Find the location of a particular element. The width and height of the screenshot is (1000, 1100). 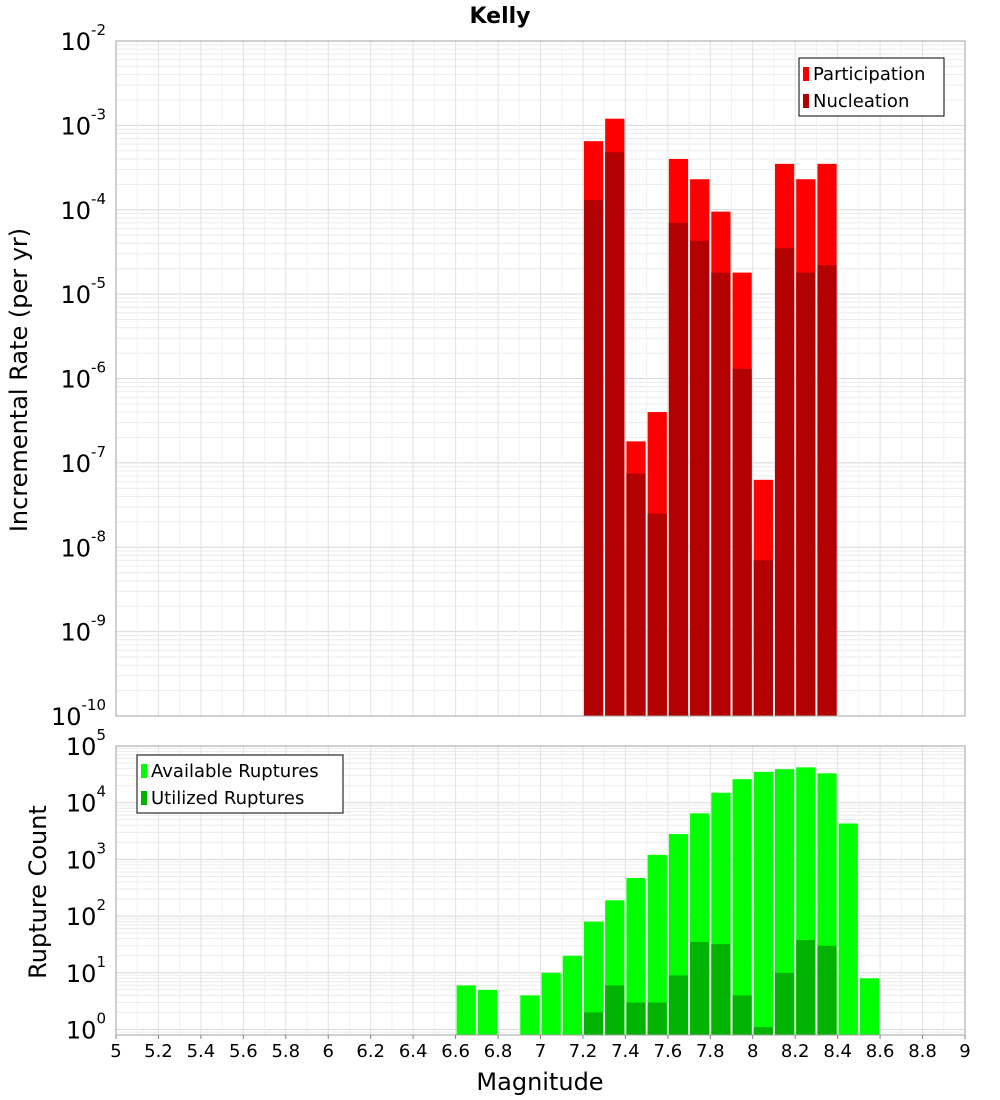

x-tick-label: 5 is located at coordinates (115, 1051).